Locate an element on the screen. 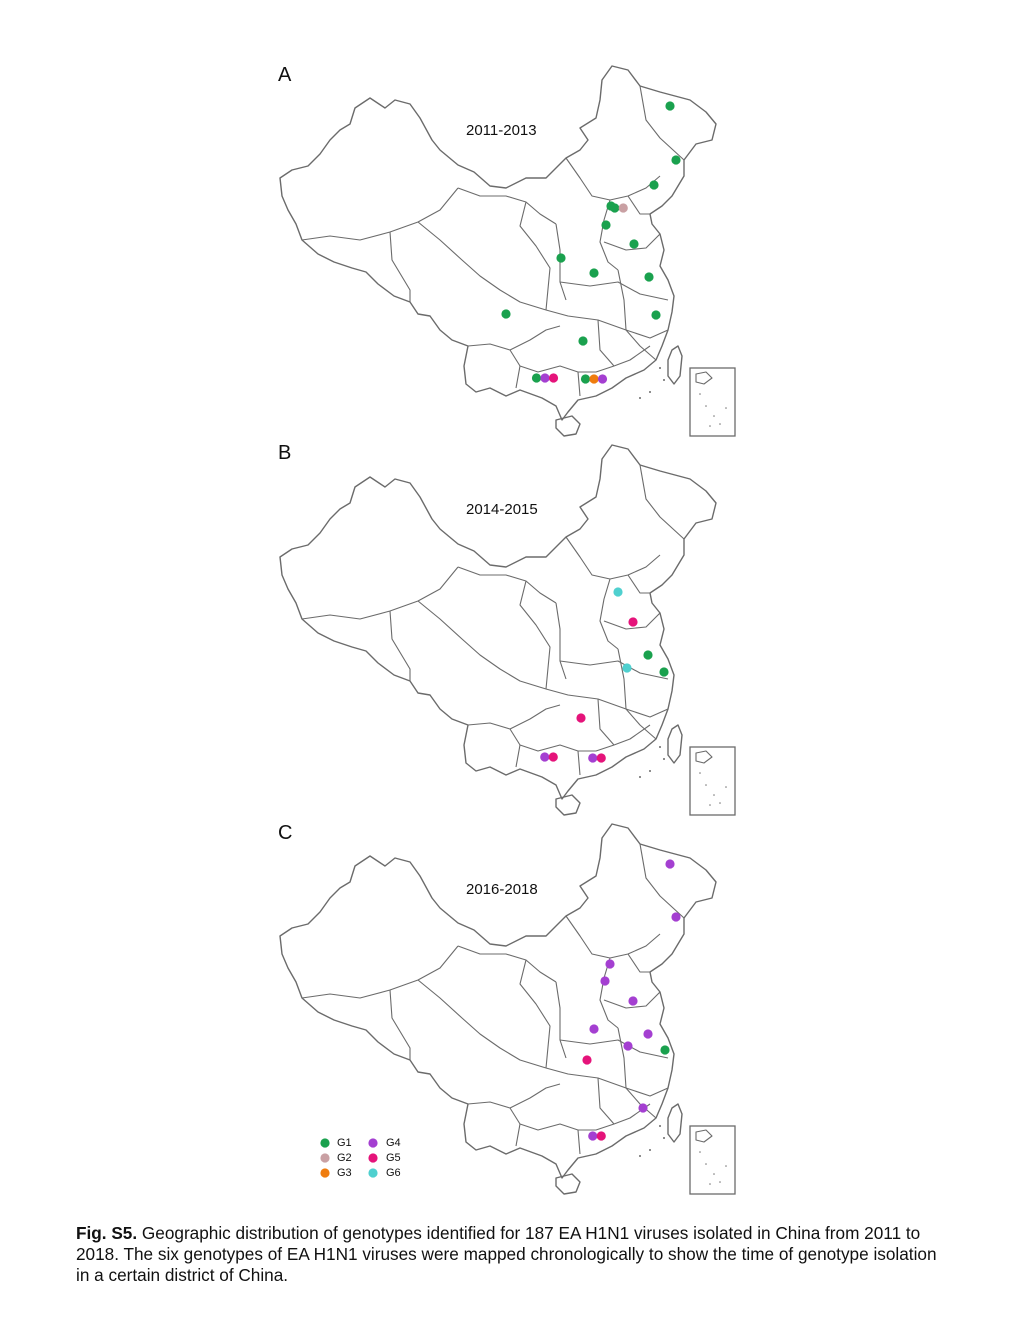 The height and width of the screenshot is (1338, 1016). genotype-point-g2-tianjin is located at coordinates (623, 208).